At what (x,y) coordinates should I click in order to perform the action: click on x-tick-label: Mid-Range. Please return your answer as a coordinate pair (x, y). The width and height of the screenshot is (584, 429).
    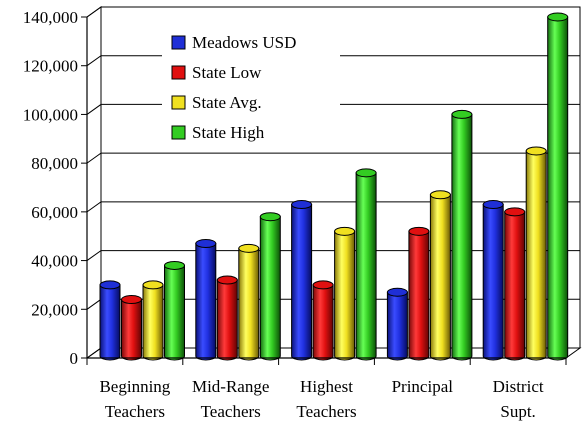
    Looking at the image, I should click on (230, 386).